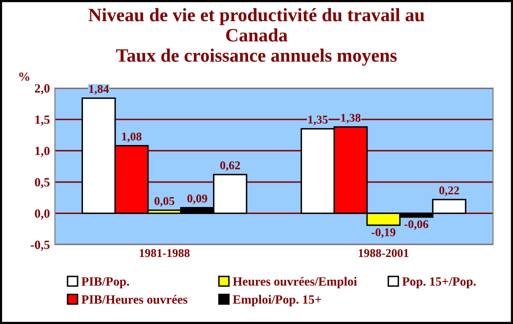 This screenshot has width=513, height=324. Describe the element at coordinates (42, 121) in the screenshot. I see `y-tick-label: 1,5` at that location.